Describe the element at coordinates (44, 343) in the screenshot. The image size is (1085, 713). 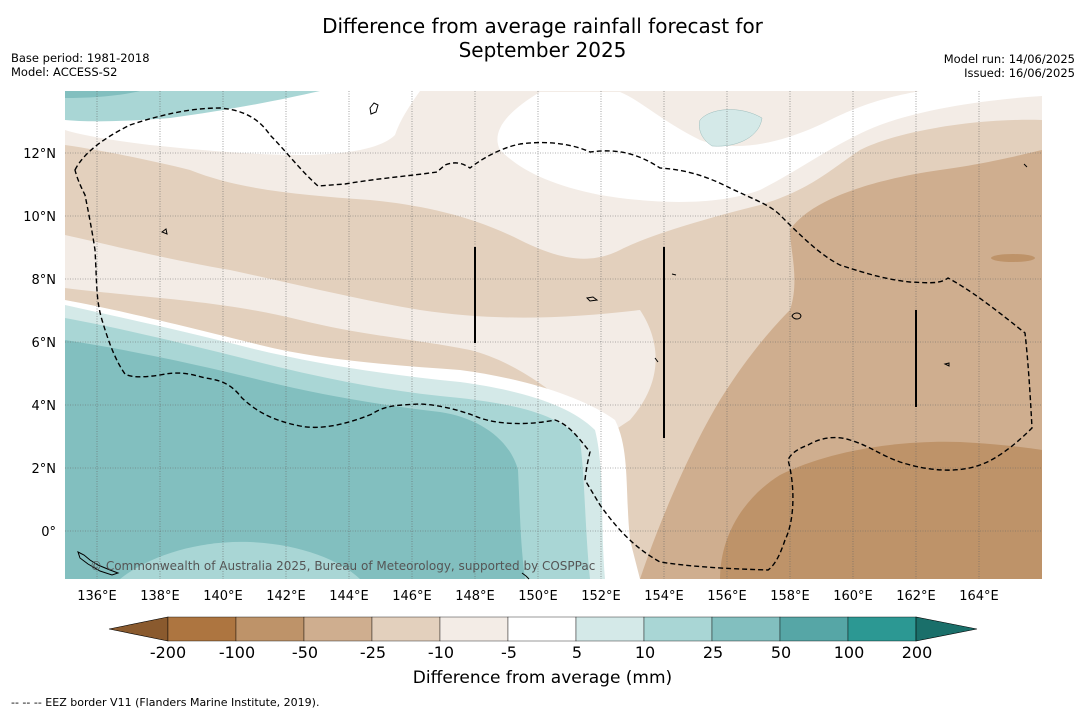
I see `lat-tick: 6°N` at that location.